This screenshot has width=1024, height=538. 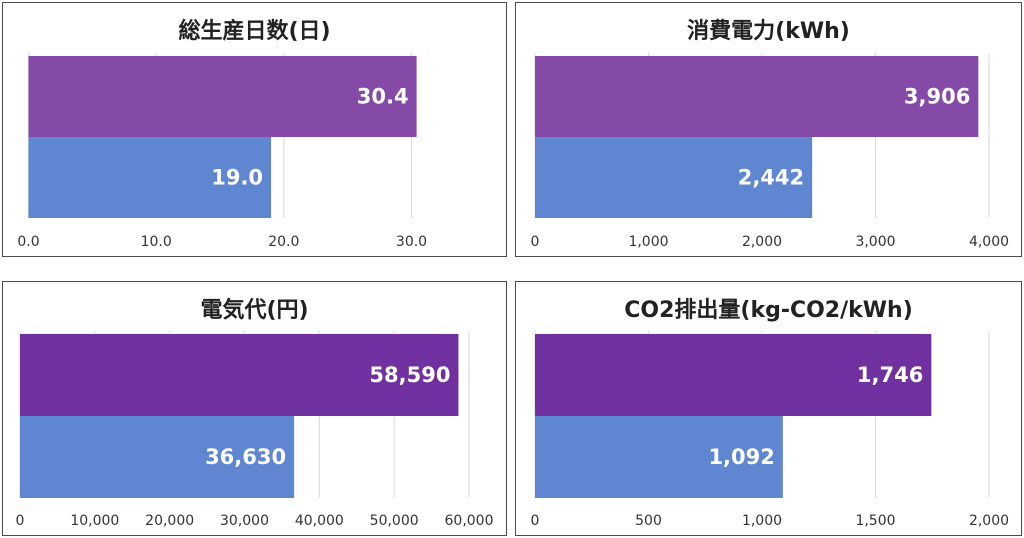 I want to click on chart-title: 総生産日数(日), so click(x=254, y=31).